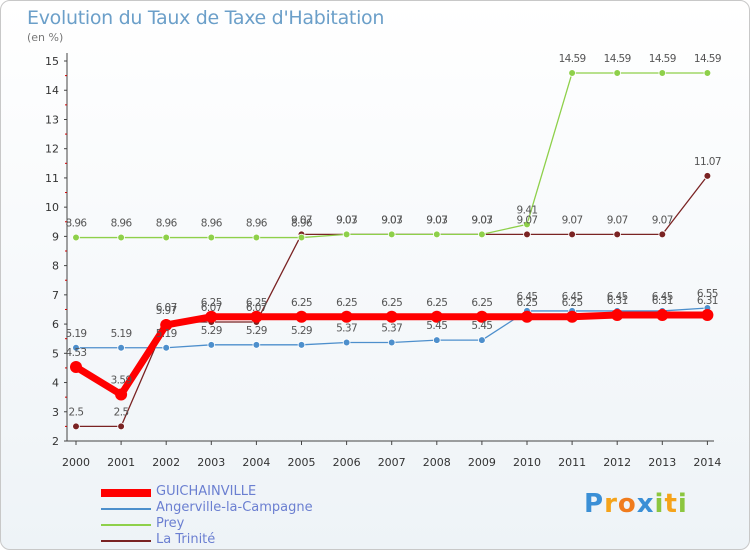 Image resolution: width=750 pixels, height=550 pixels. I want to click on x-tick-label: 2003, so click(211, 462).